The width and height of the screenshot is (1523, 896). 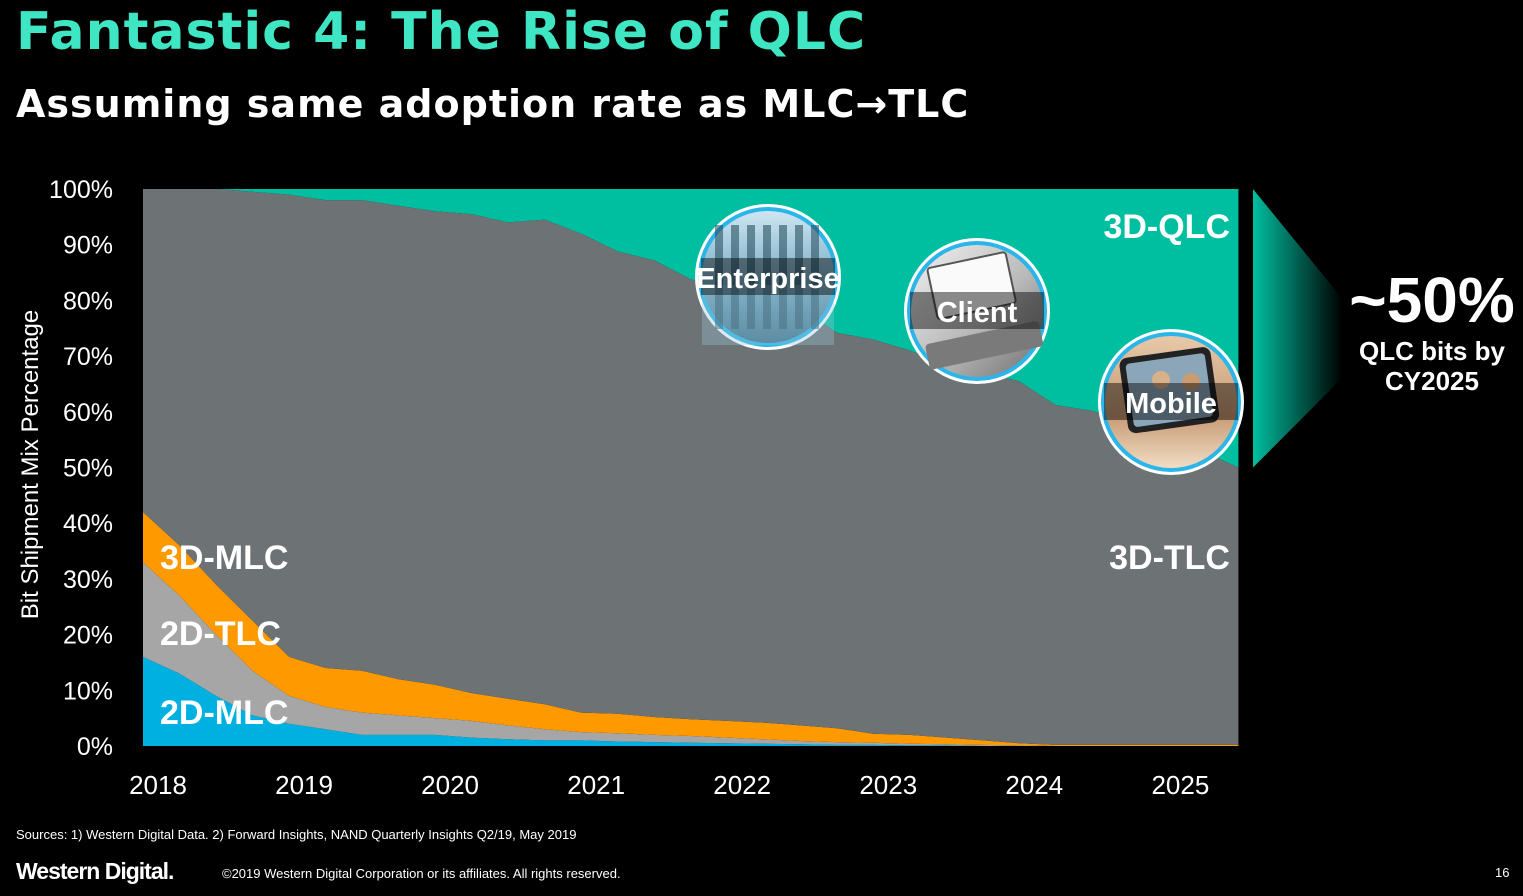 What do you see at coordinates (88, 413) in the screenshot?
I see `y-tick-label: 60%` at bounding box center [88, 413].